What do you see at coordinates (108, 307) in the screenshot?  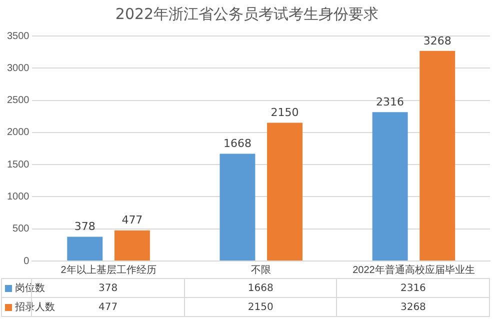 I see `text: 477` at bounding box center [108, 307].